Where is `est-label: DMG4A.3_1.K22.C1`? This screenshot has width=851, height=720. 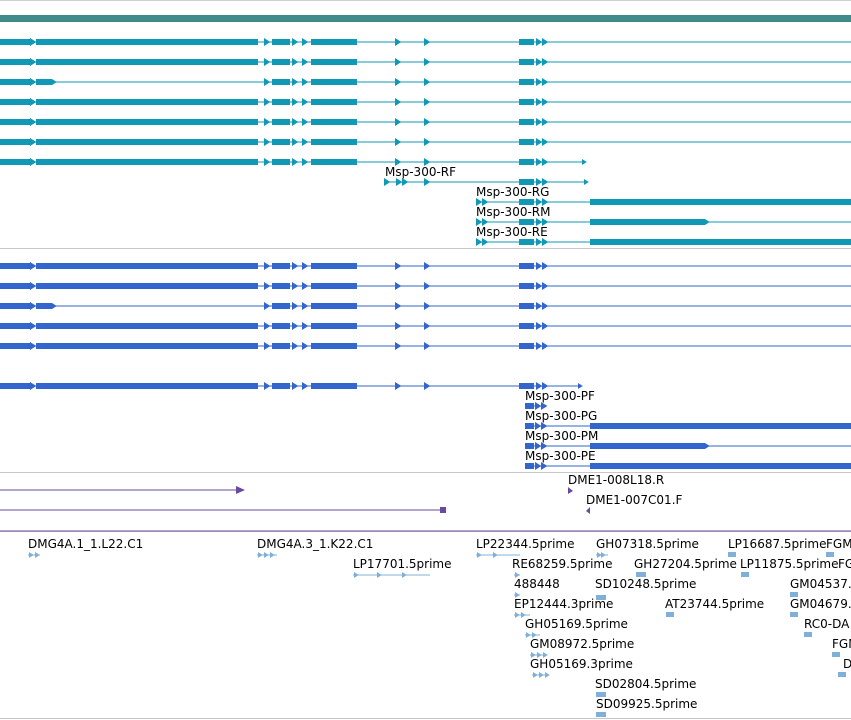
est-label: DMG4A.3_1.K22.C1 is located at coordinates (315, 544).